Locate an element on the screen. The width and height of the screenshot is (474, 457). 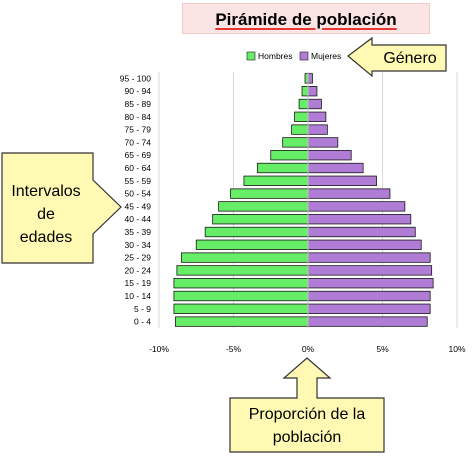
age-label-16: 15 - 19 is located at coordinates (138, 283).